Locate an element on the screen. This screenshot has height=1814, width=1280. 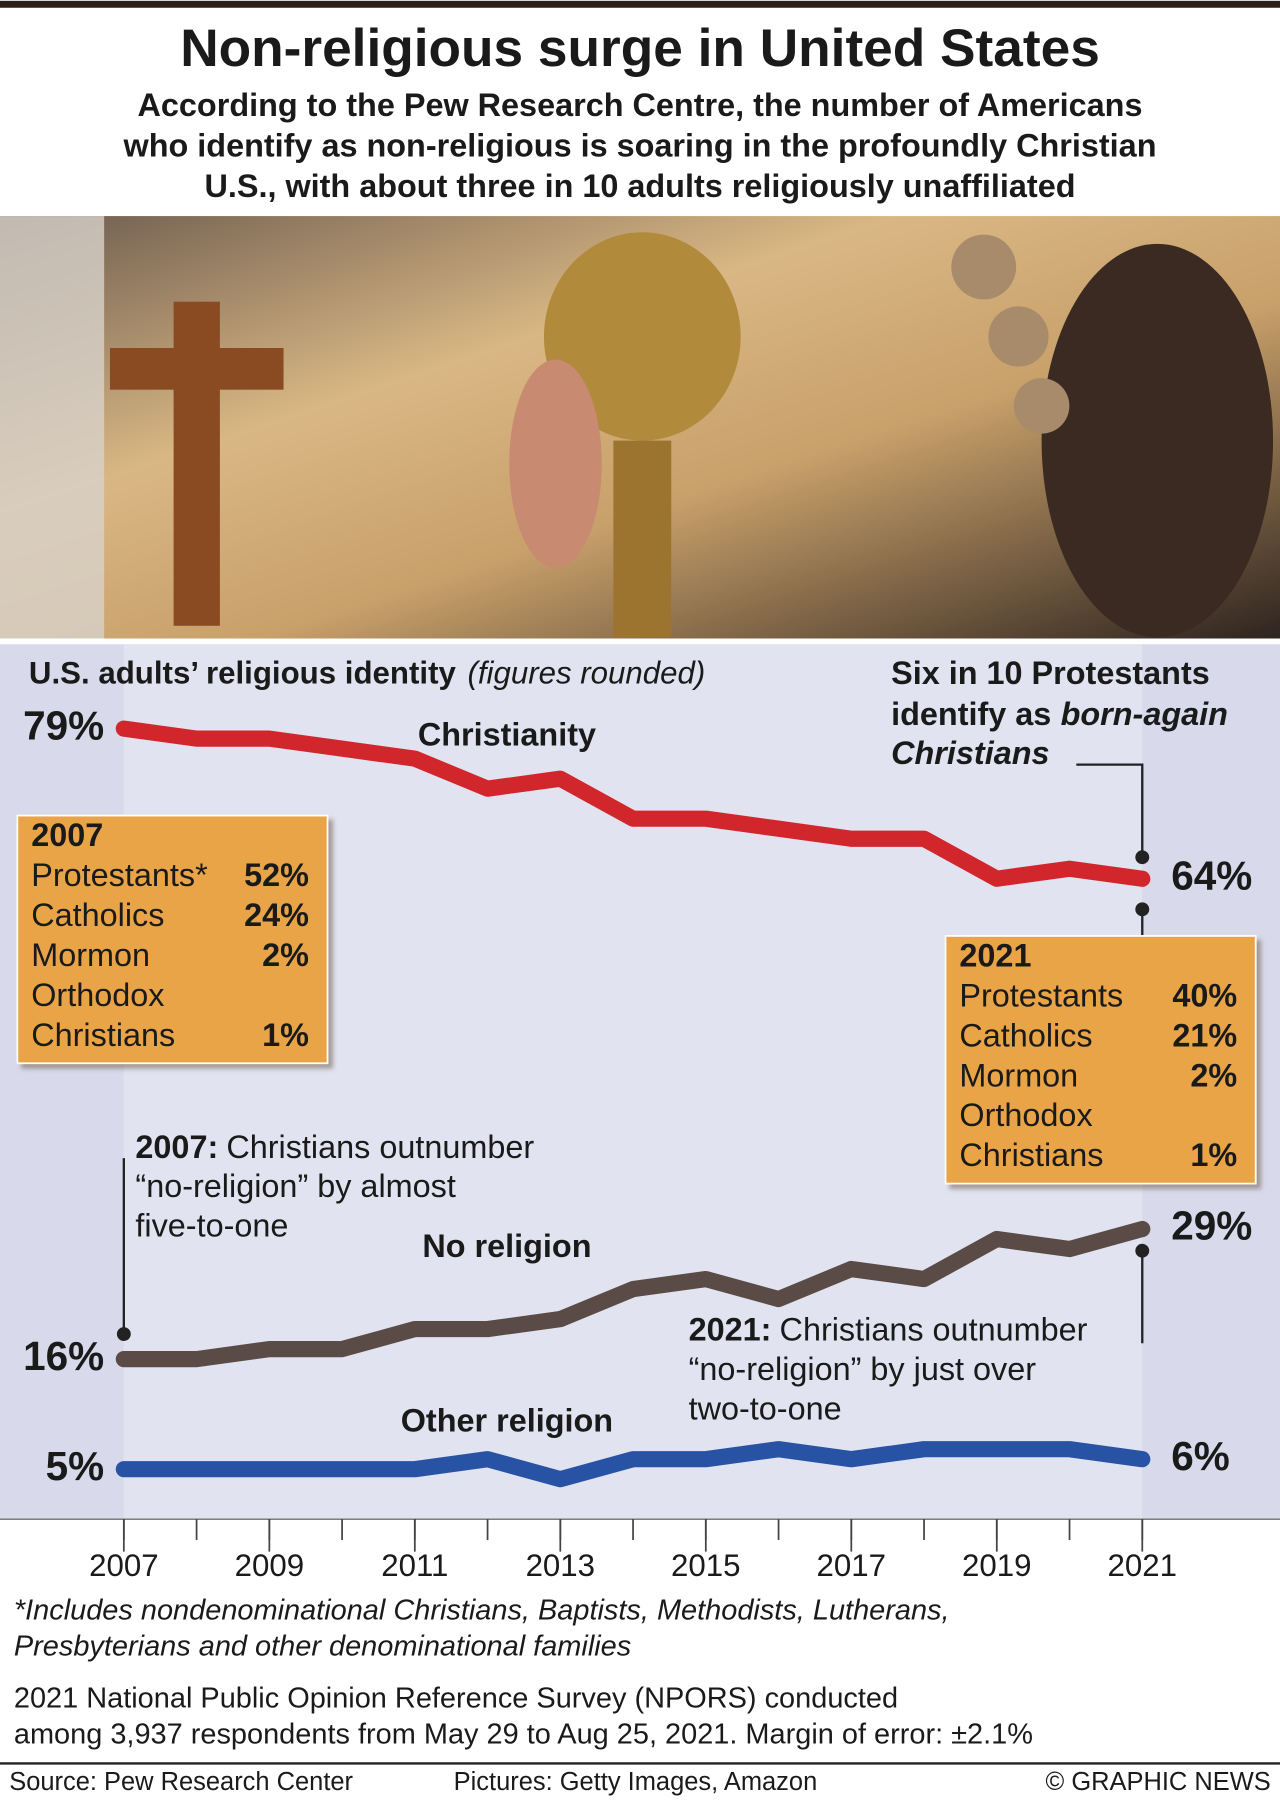
text-span: “no-religion” by almost is located at coordinates (295, 1186).